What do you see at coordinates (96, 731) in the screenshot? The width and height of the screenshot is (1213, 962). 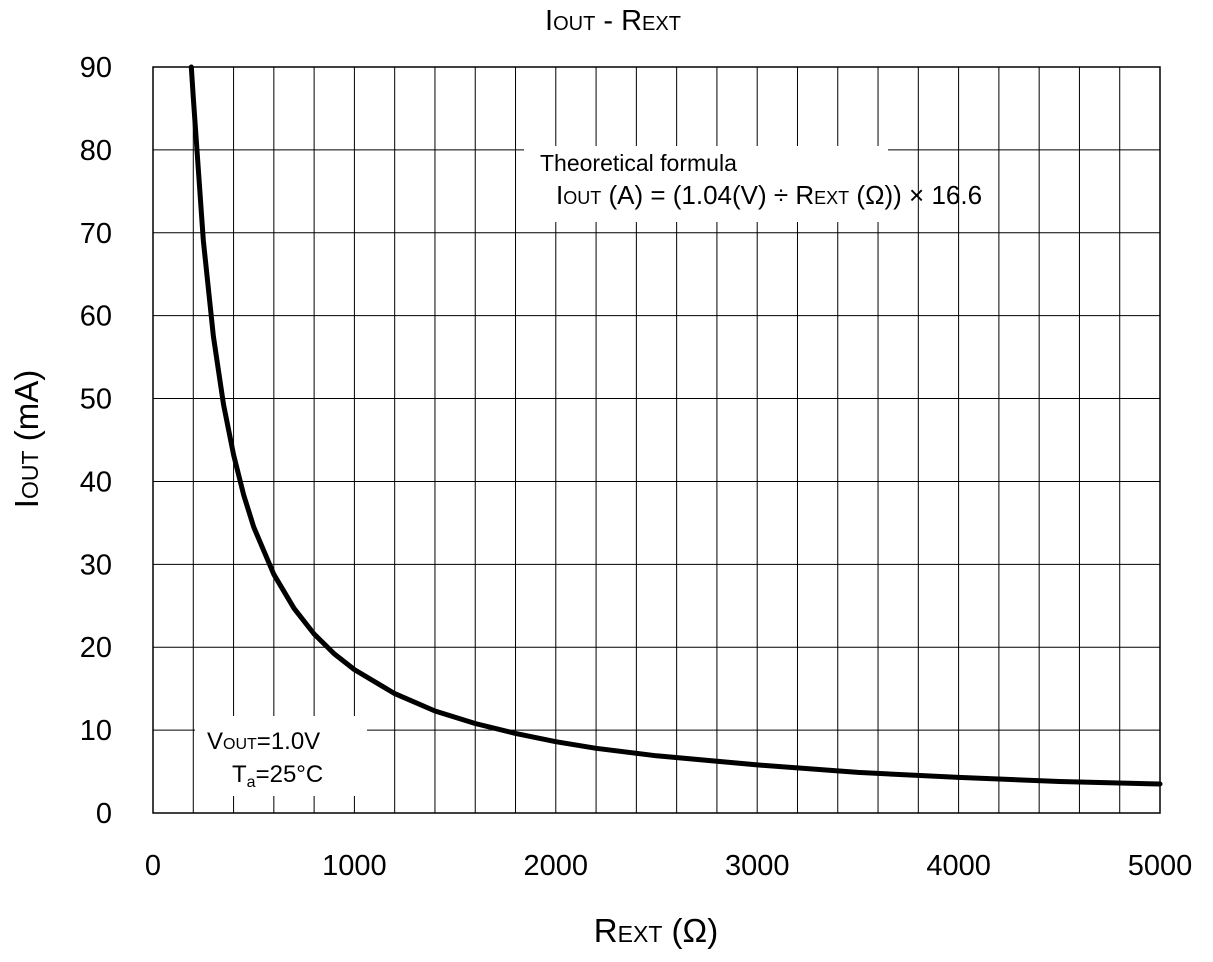 I see `y-tick-label: 10` at bounding box center [96, 731].